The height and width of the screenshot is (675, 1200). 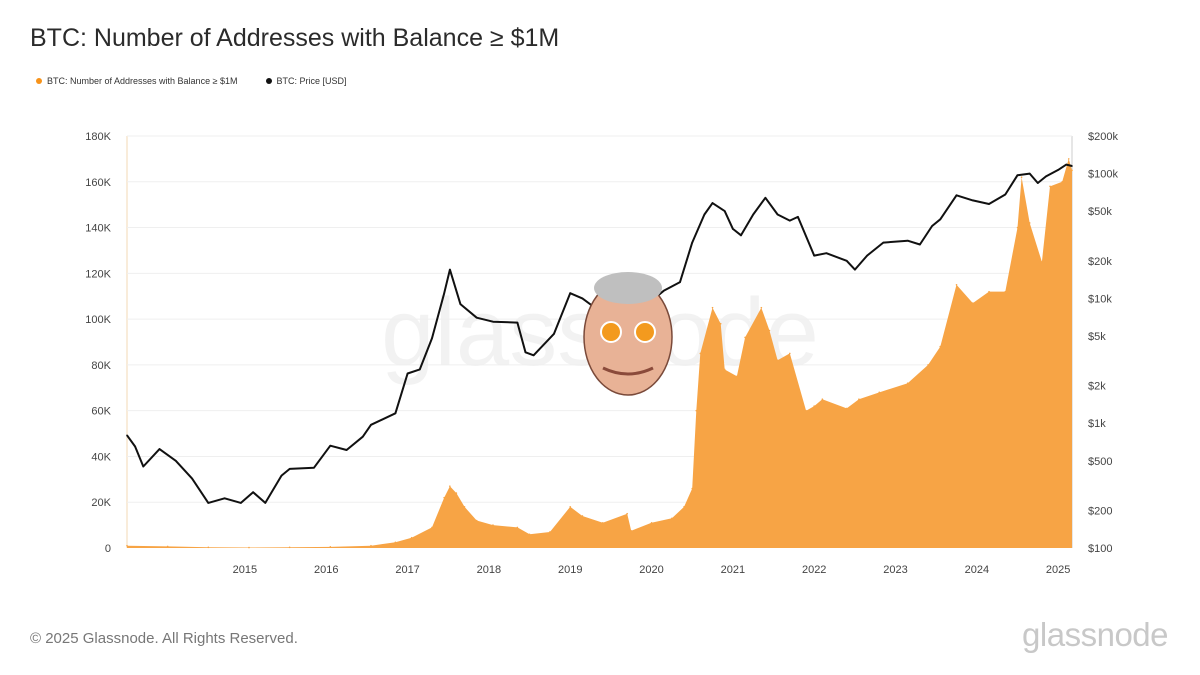 What do you see at coordinates (611, 332) in the screenshot?
I see `avatar-left-eye-coin` at bounding box center [611, 332].